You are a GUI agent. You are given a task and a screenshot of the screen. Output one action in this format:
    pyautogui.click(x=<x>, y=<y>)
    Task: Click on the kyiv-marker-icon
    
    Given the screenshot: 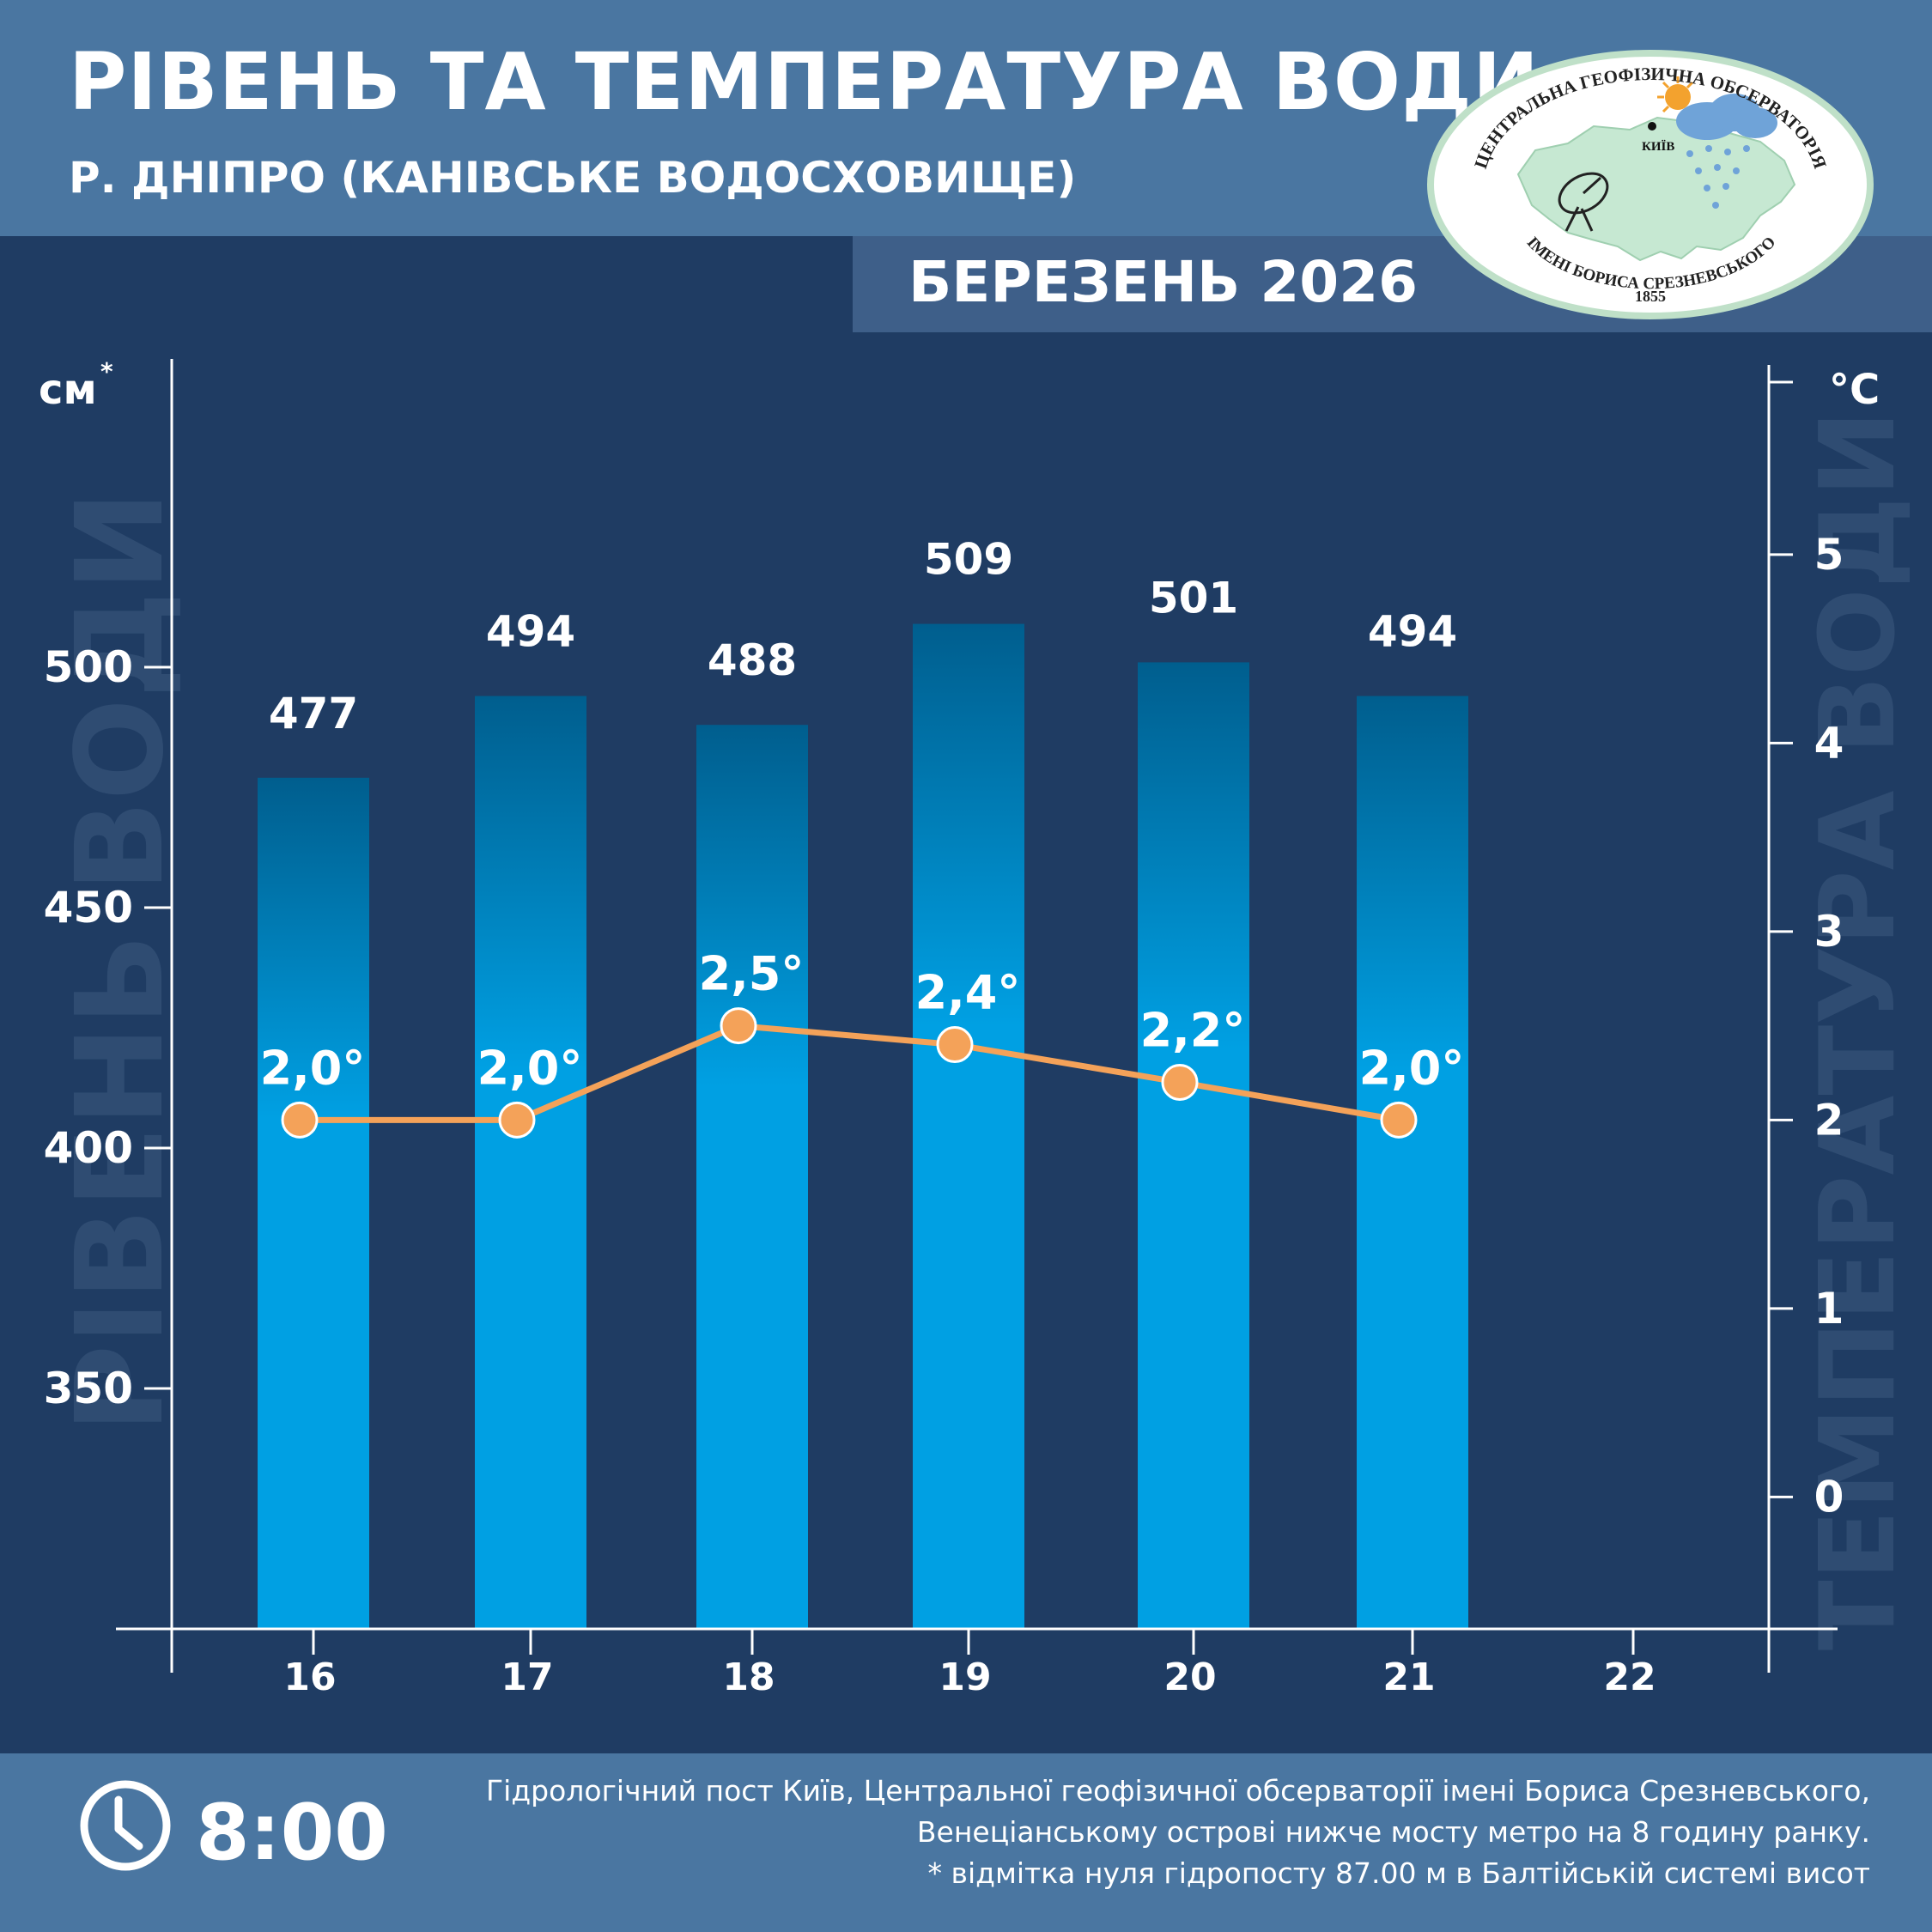 What is the action you would take?
    pyautogui.click(x=1652, y=127)
    